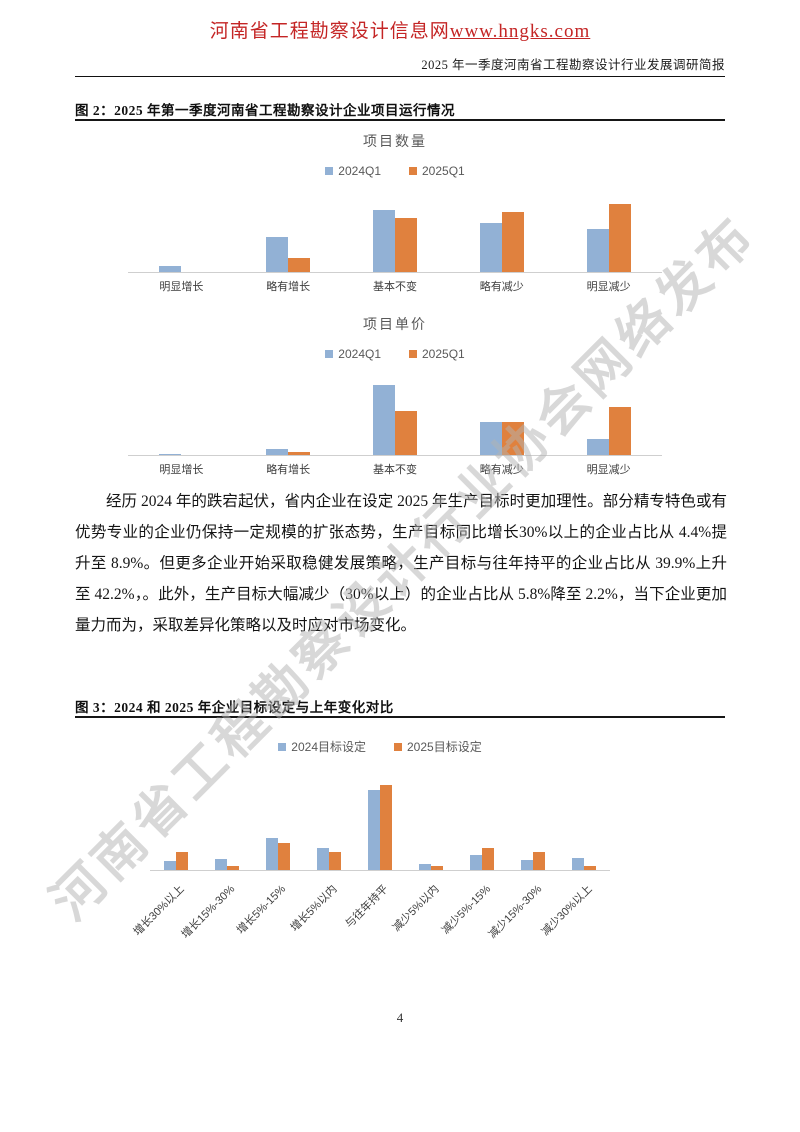 Image resolution: width=800 pixels, height=1132 pixels. What do you see at coordinates (473, 912) in the screenshot?
I see `category-label-cell: 减少5%-15%` at bounding box center [473, 912].